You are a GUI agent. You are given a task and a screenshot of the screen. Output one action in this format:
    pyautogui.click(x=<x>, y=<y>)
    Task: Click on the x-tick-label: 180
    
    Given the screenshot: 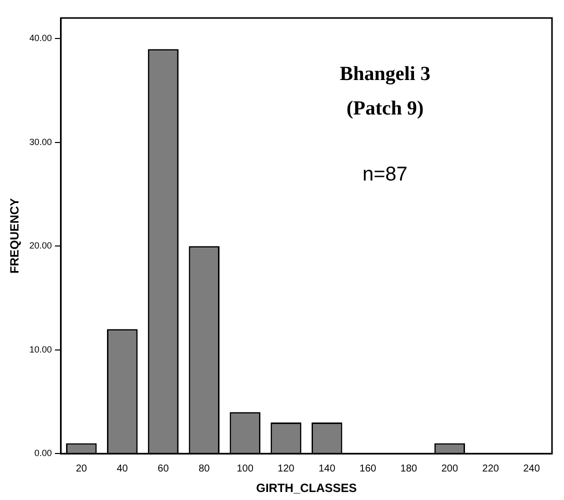 What is the action you would take?
    pyautogui.click(x=409, y=468)
    